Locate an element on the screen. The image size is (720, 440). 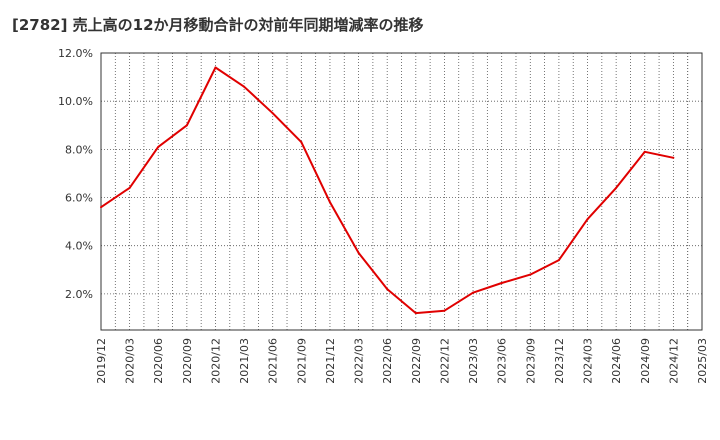
x-tick-label: 2020/09 is located at coordinates (187, 361).